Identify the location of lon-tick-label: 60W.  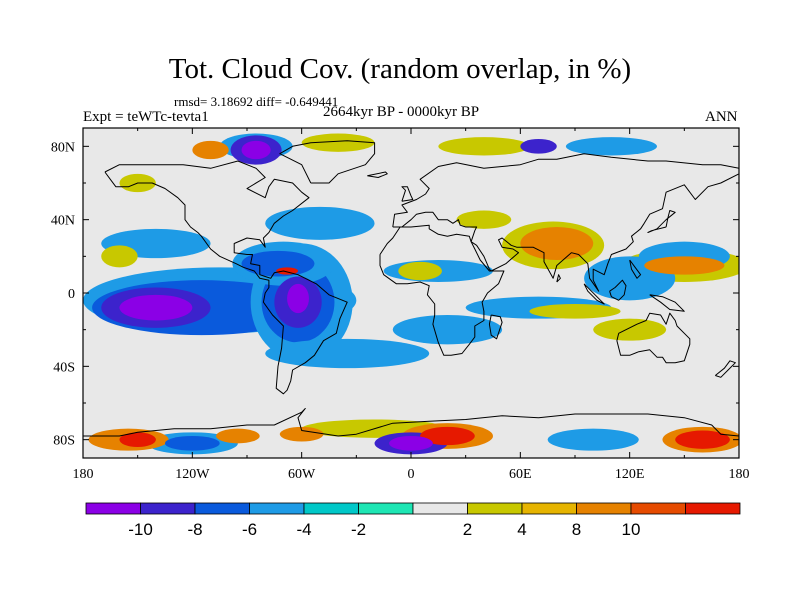
(302, 474).